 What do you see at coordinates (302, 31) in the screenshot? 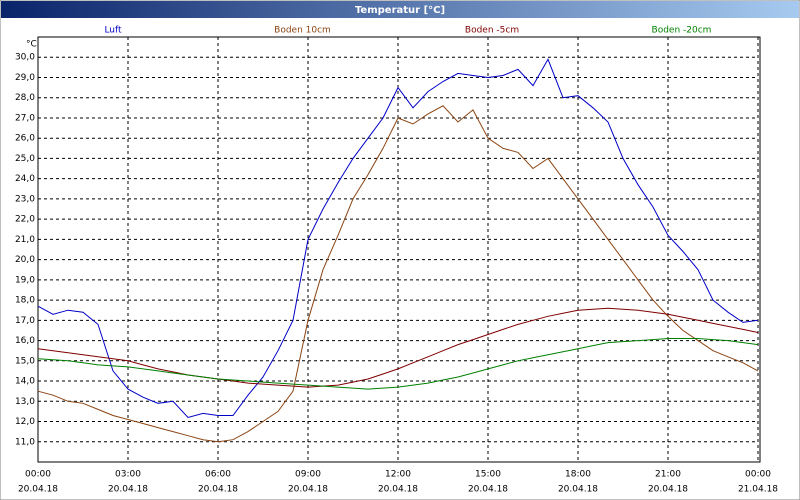
I see `legend-label: Boden 10cm` at bounding box center [302, 31].